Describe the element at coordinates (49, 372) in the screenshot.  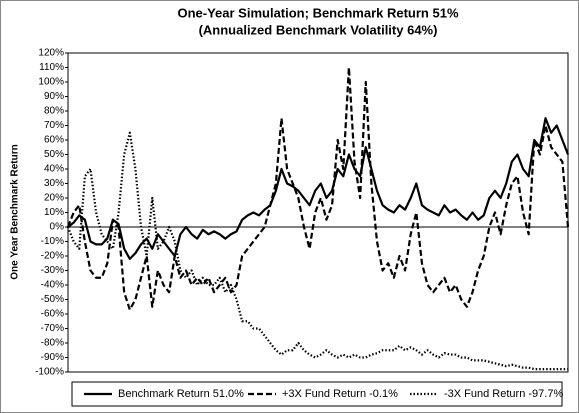
I see `y-tick-label: -100%` at that location.